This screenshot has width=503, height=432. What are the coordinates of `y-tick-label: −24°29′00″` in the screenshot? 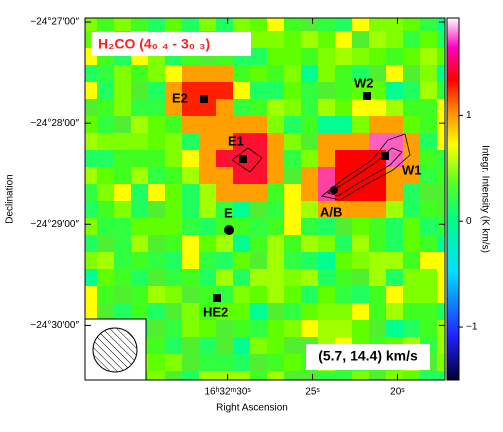 It's located at (54, 224).